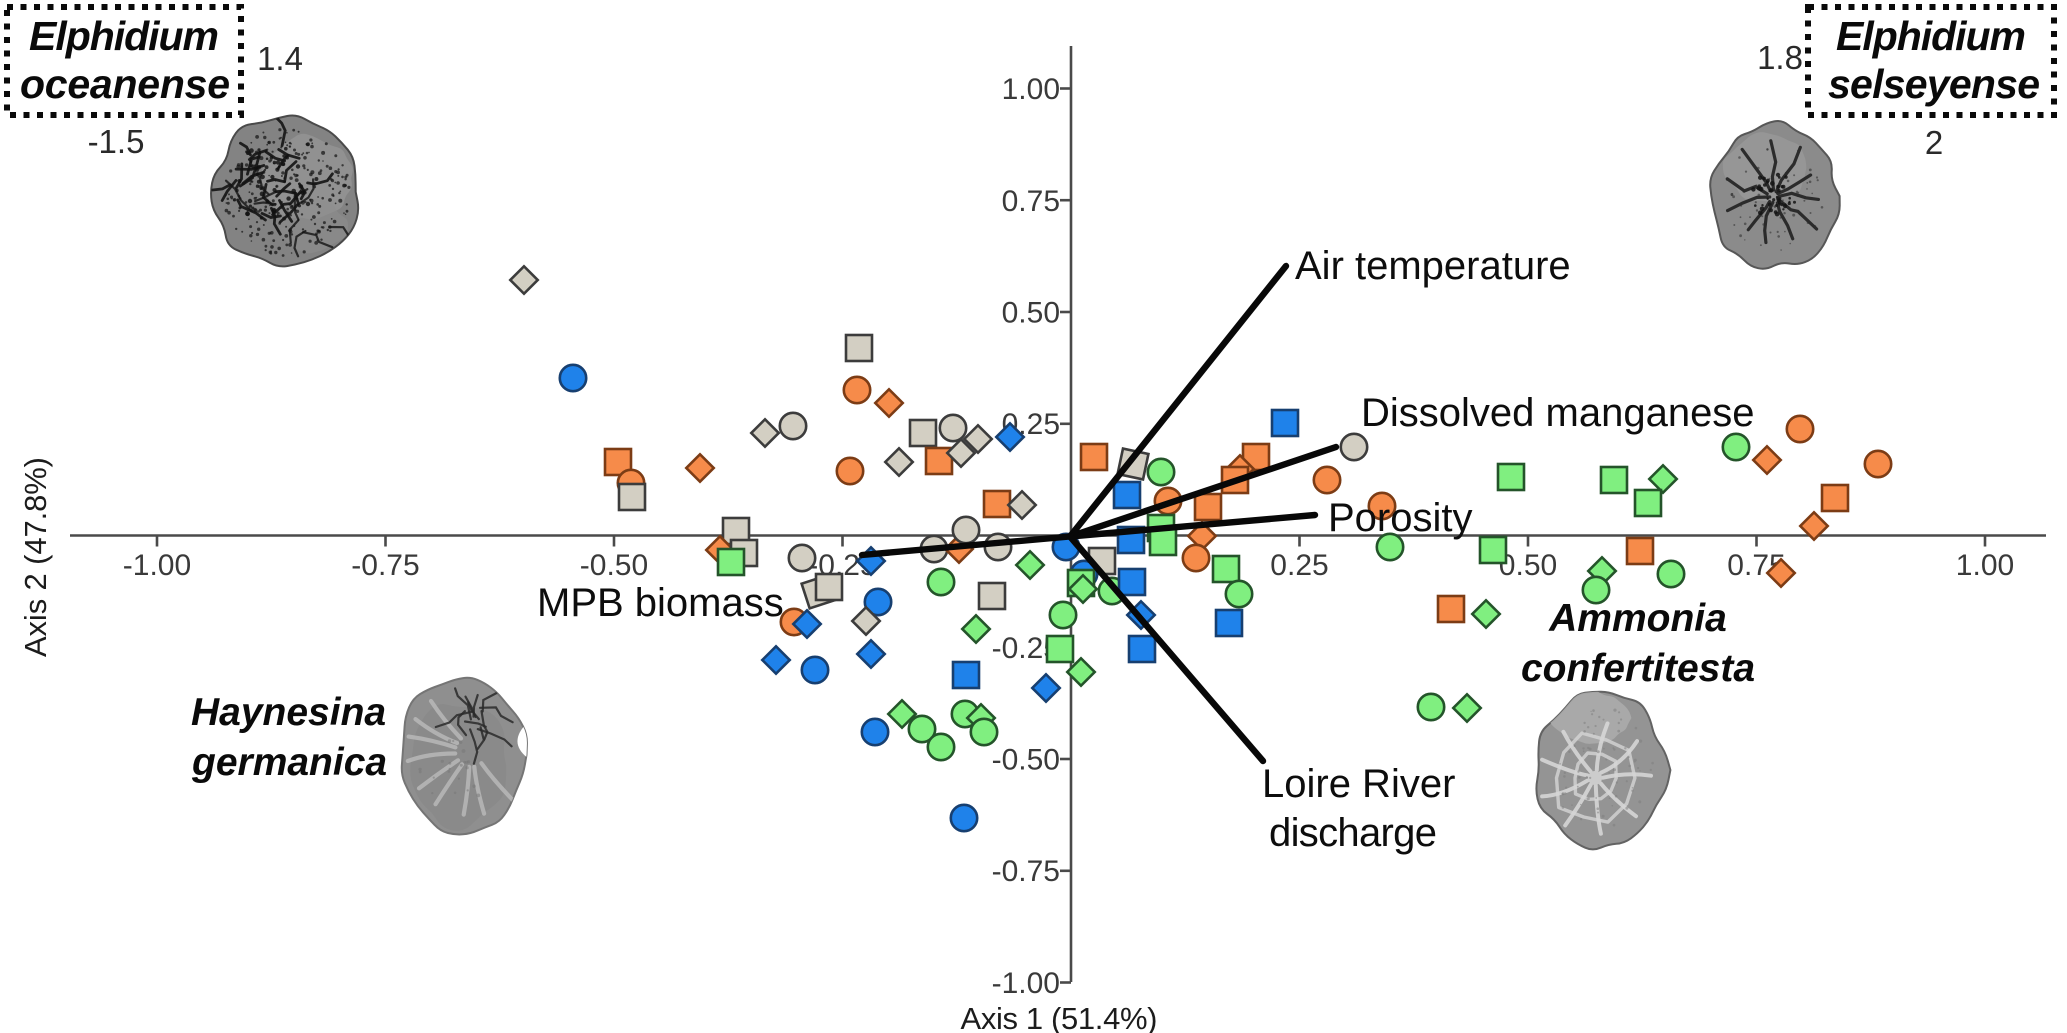  What do you see at coordinates (1299, 565) in the screenshot?
I see `svg-text: 0.25` at bounding box center [1299, 565].